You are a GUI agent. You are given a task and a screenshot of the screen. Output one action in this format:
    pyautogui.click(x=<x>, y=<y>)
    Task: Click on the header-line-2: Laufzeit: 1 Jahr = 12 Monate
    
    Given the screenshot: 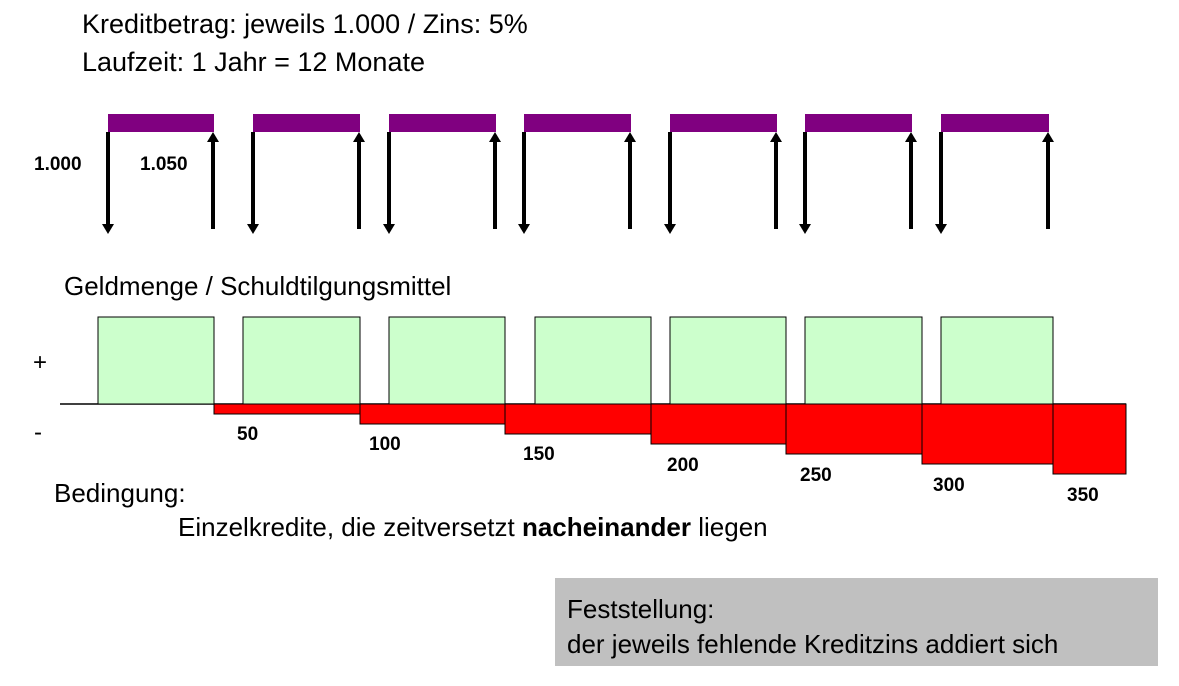 What is the action you would take?
    pyautogui.click(x=253, y=62)
    